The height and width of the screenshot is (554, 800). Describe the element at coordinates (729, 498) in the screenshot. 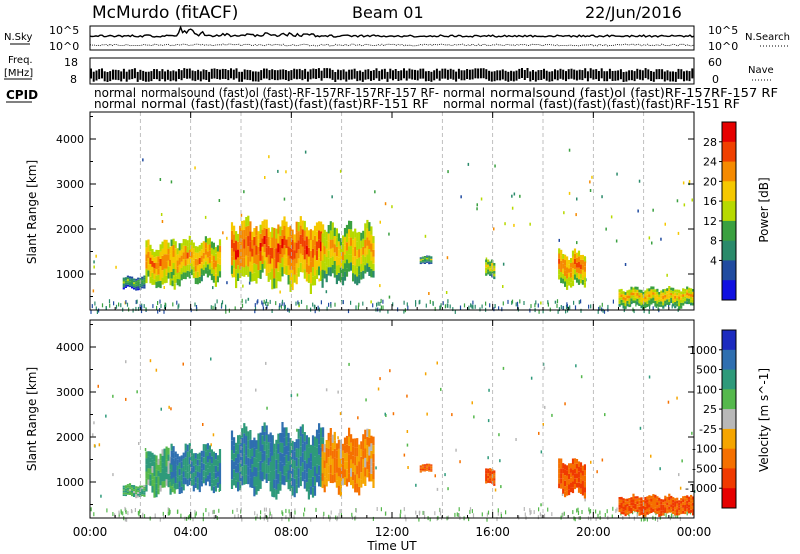

I see `vel-cbar-swatch` at that location.